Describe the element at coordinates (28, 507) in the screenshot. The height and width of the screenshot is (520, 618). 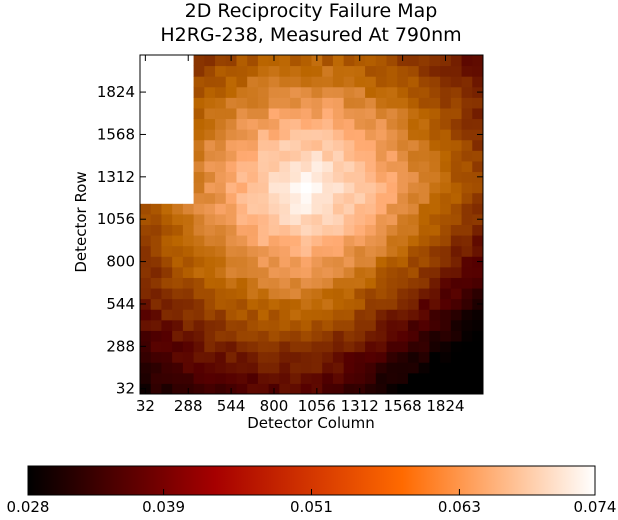
I see `colorbar-tick-label: 0.028` at that location.